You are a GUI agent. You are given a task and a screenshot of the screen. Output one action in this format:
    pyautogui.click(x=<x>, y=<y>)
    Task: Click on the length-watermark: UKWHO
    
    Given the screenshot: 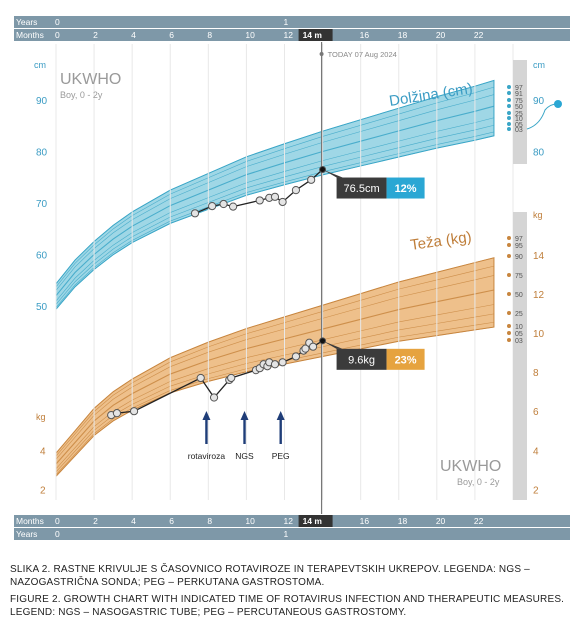 What is the action you would take?
    pyautogui.click(x=90, y=79)
    